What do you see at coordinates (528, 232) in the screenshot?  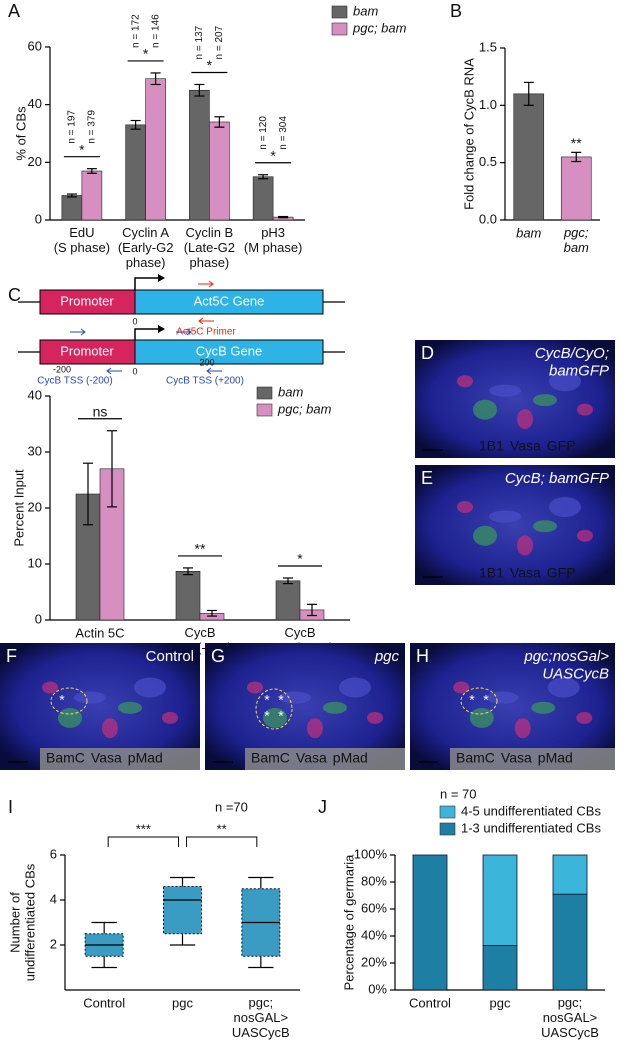 I see `x-tick-label: bam` at bounding box center [528, 232].